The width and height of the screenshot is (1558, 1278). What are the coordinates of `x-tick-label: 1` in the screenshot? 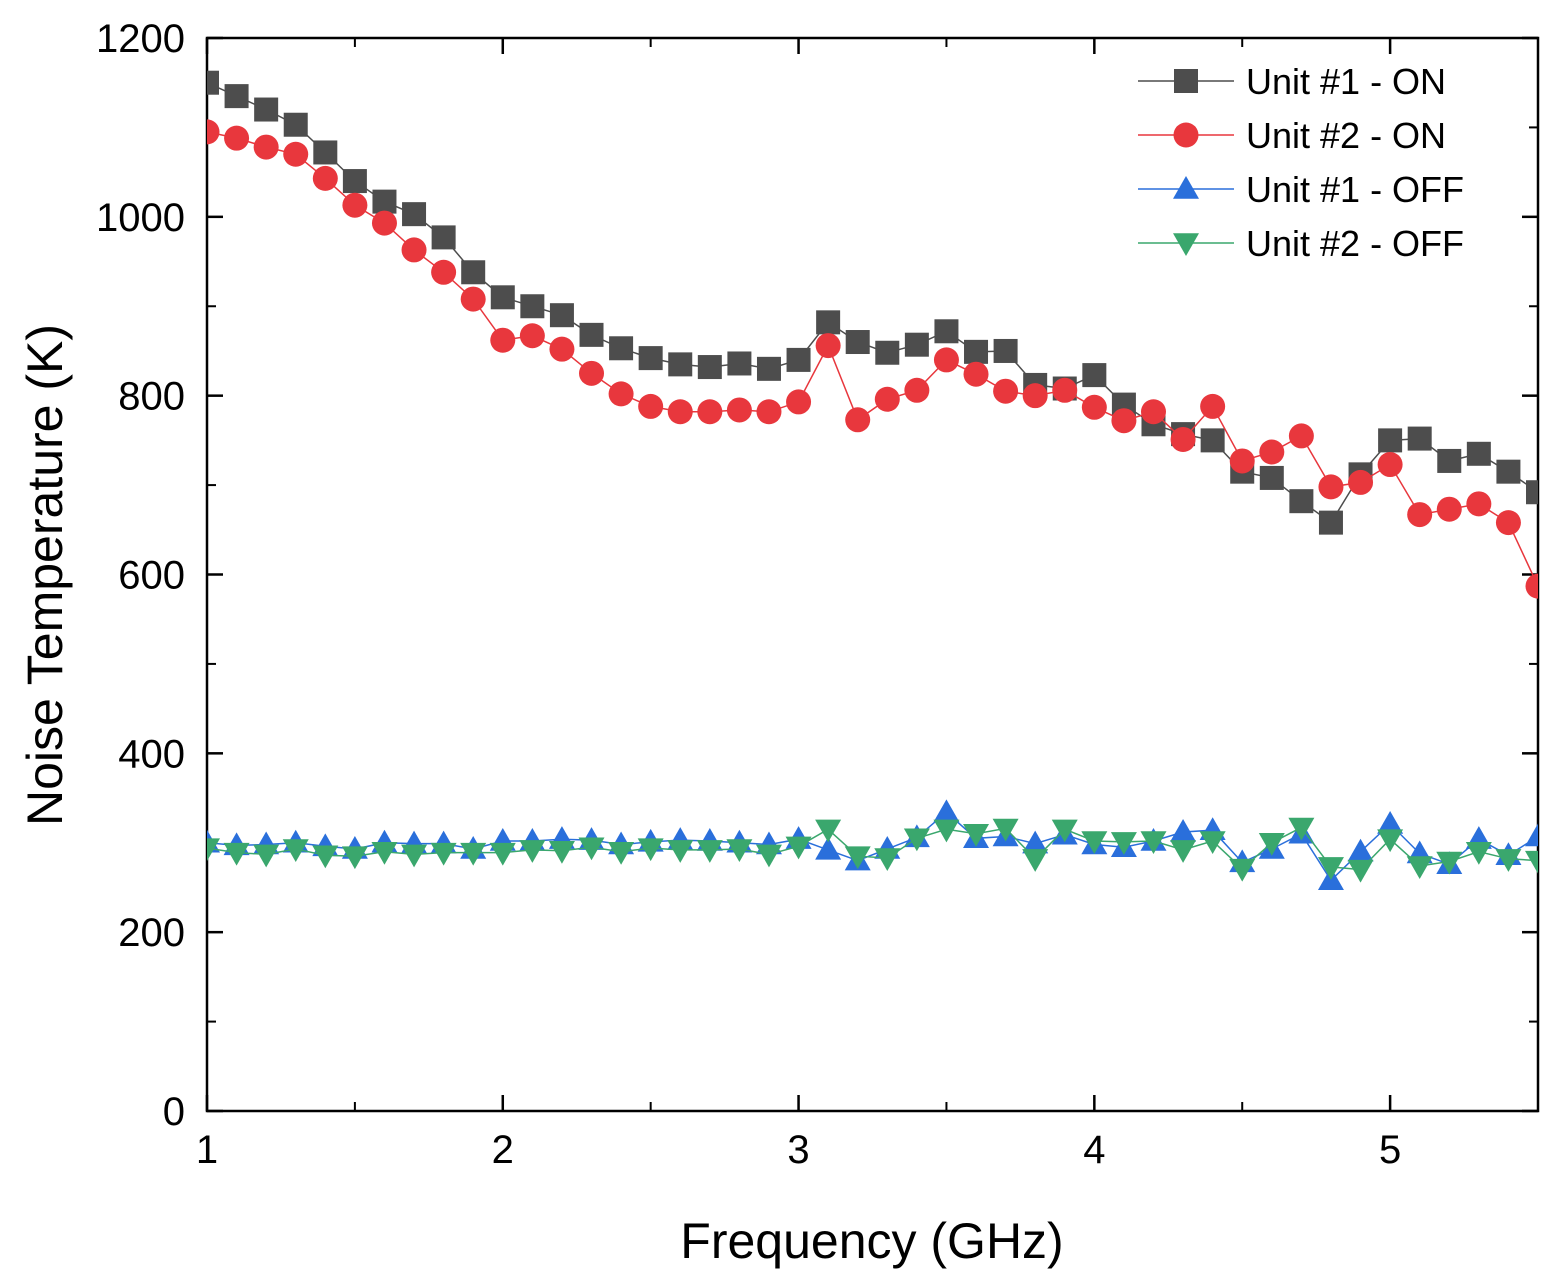 It's located at (207, 1150).